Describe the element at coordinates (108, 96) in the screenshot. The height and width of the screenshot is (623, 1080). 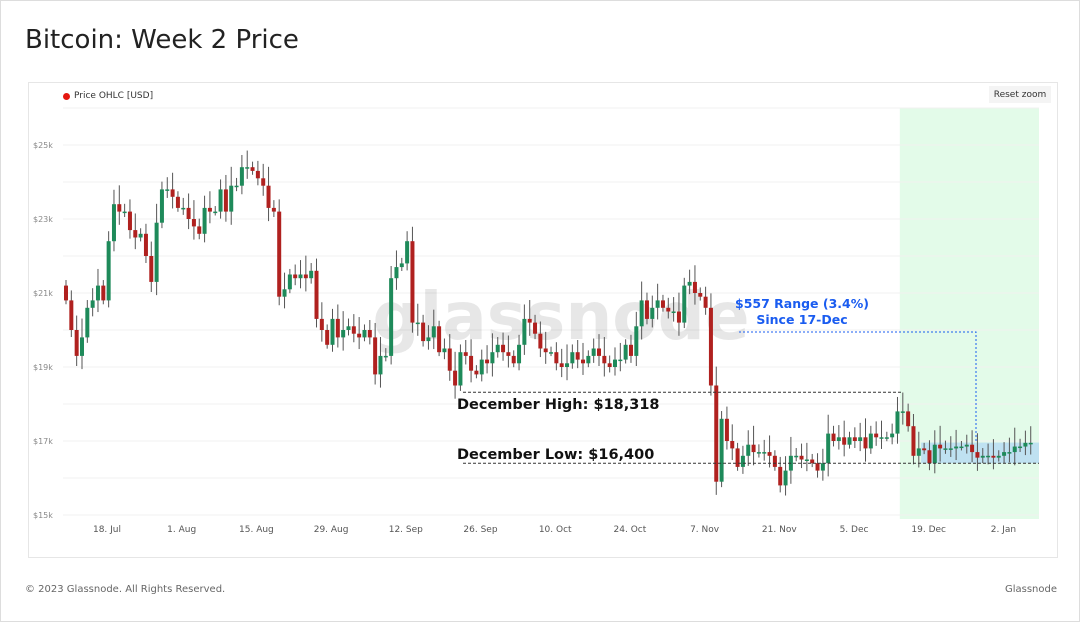
I see `legend: Price OHLC [USD]` at that location.